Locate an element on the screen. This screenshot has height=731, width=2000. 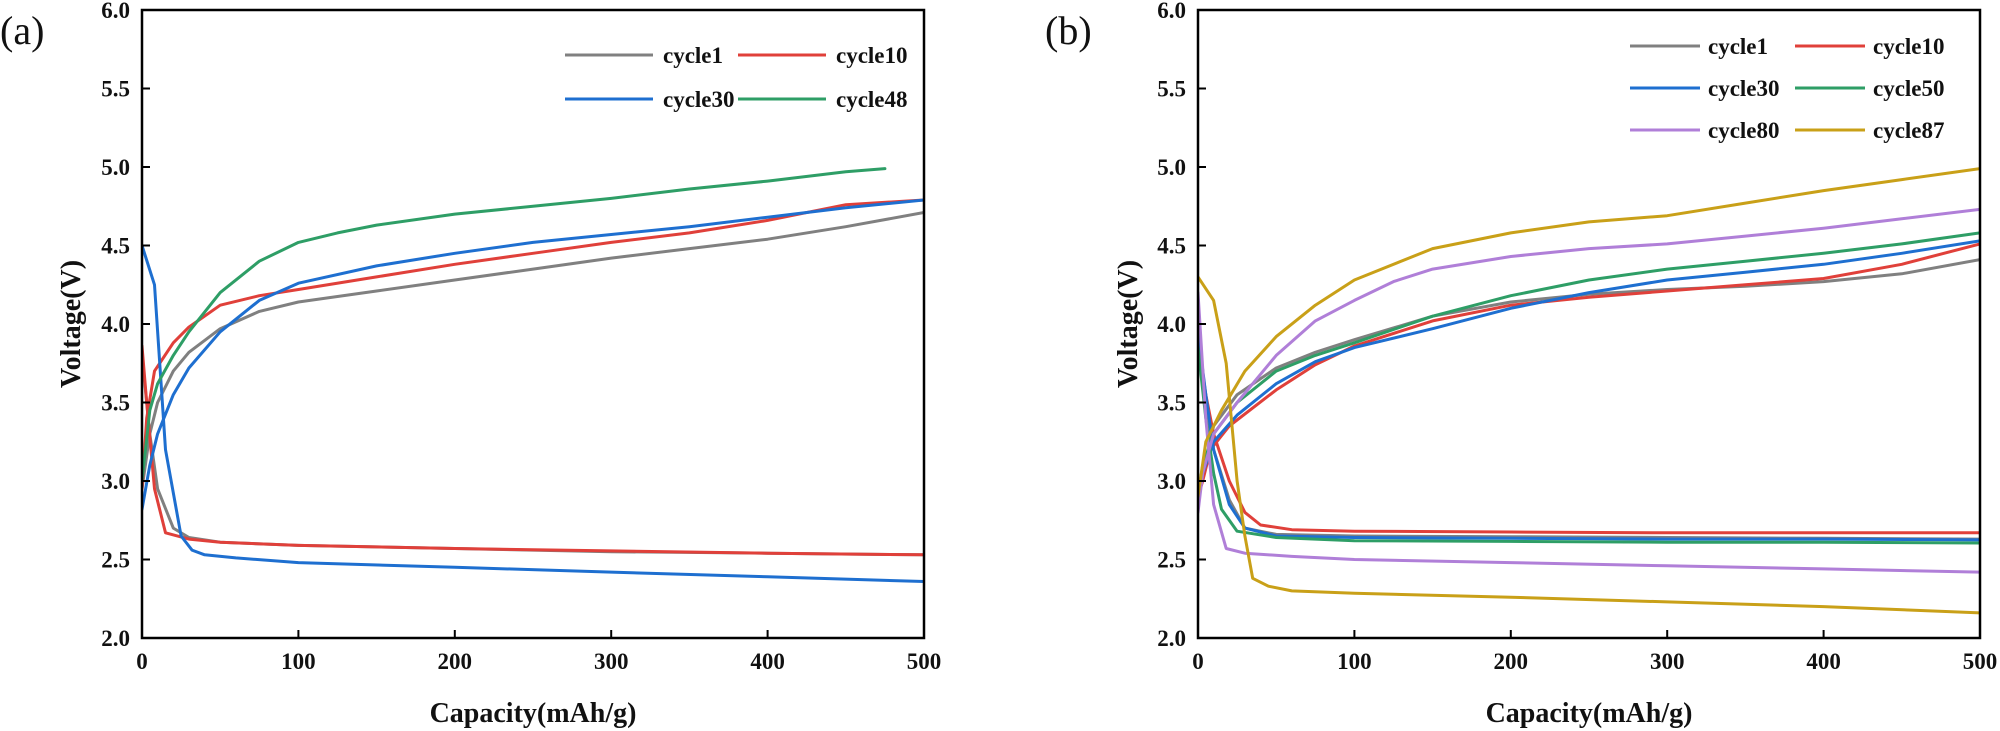
y-axis-title-b: Voltage(V) is located at coordinates (1128, 324).